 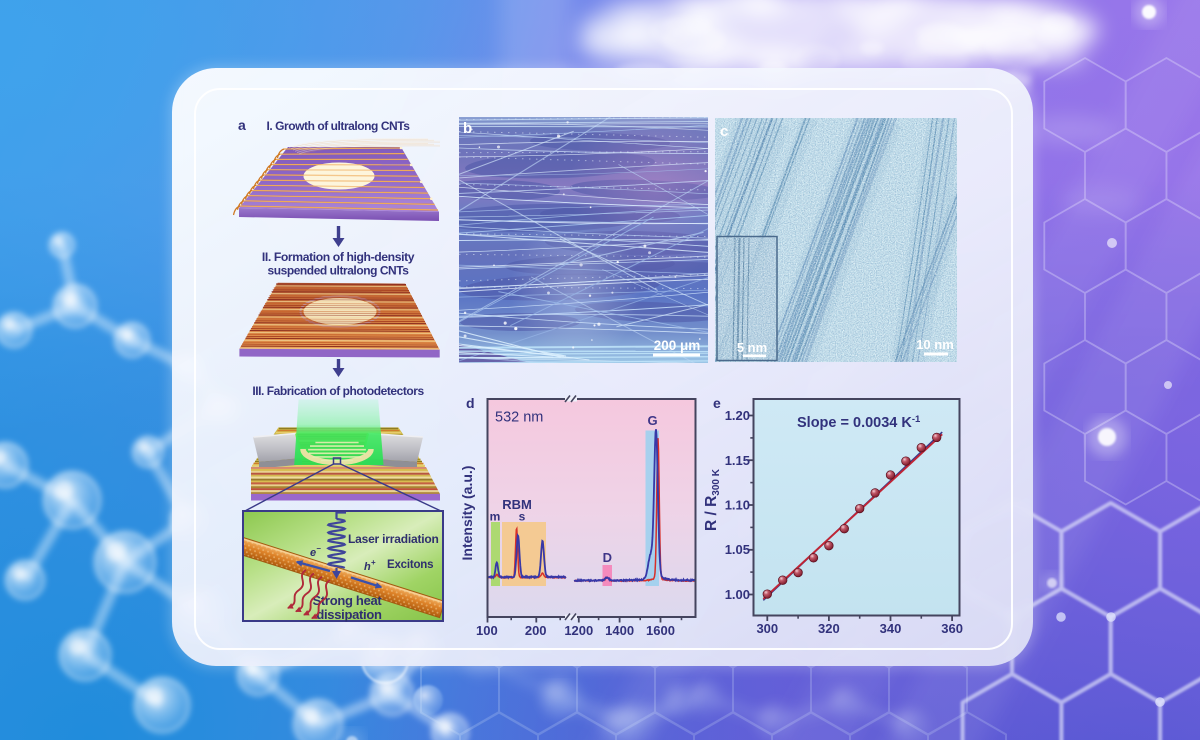 I want to click on svg-text: 1600, so click(x=660, y=630).